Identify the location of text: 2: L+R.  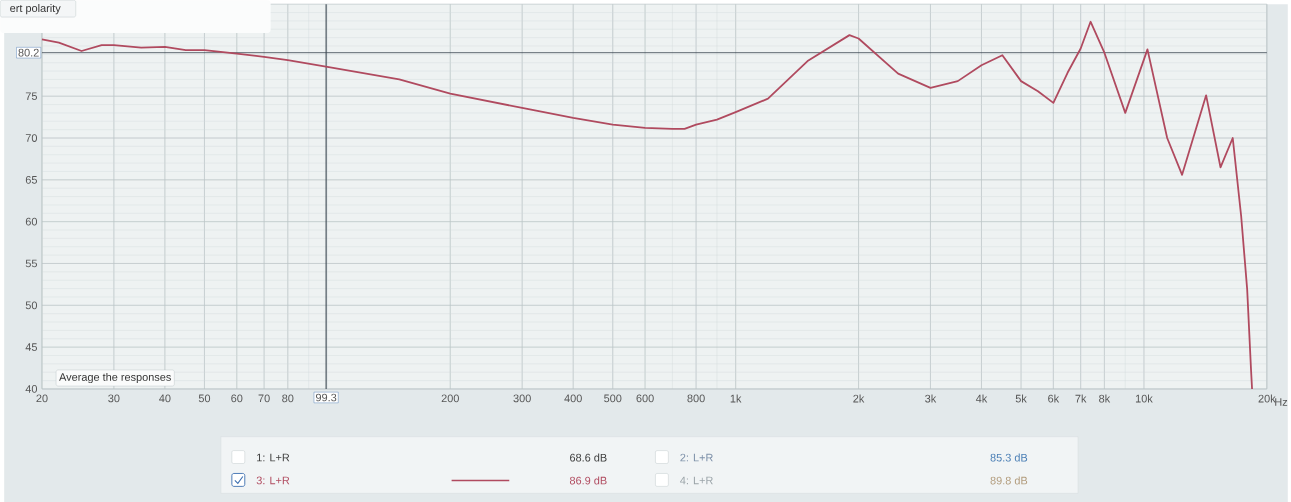
(696, 457).